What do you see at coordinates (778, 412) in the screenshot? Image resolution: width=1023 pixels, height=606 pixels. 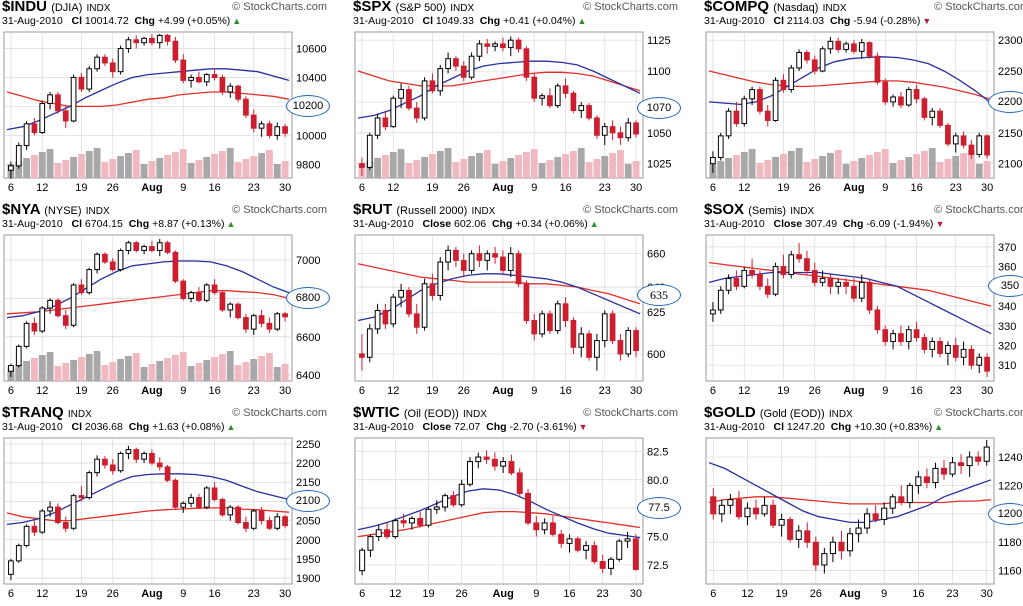 I see `chart-symbol: $GOLD (Gold (EOD)) INDX` at bounding box center [778, 412].